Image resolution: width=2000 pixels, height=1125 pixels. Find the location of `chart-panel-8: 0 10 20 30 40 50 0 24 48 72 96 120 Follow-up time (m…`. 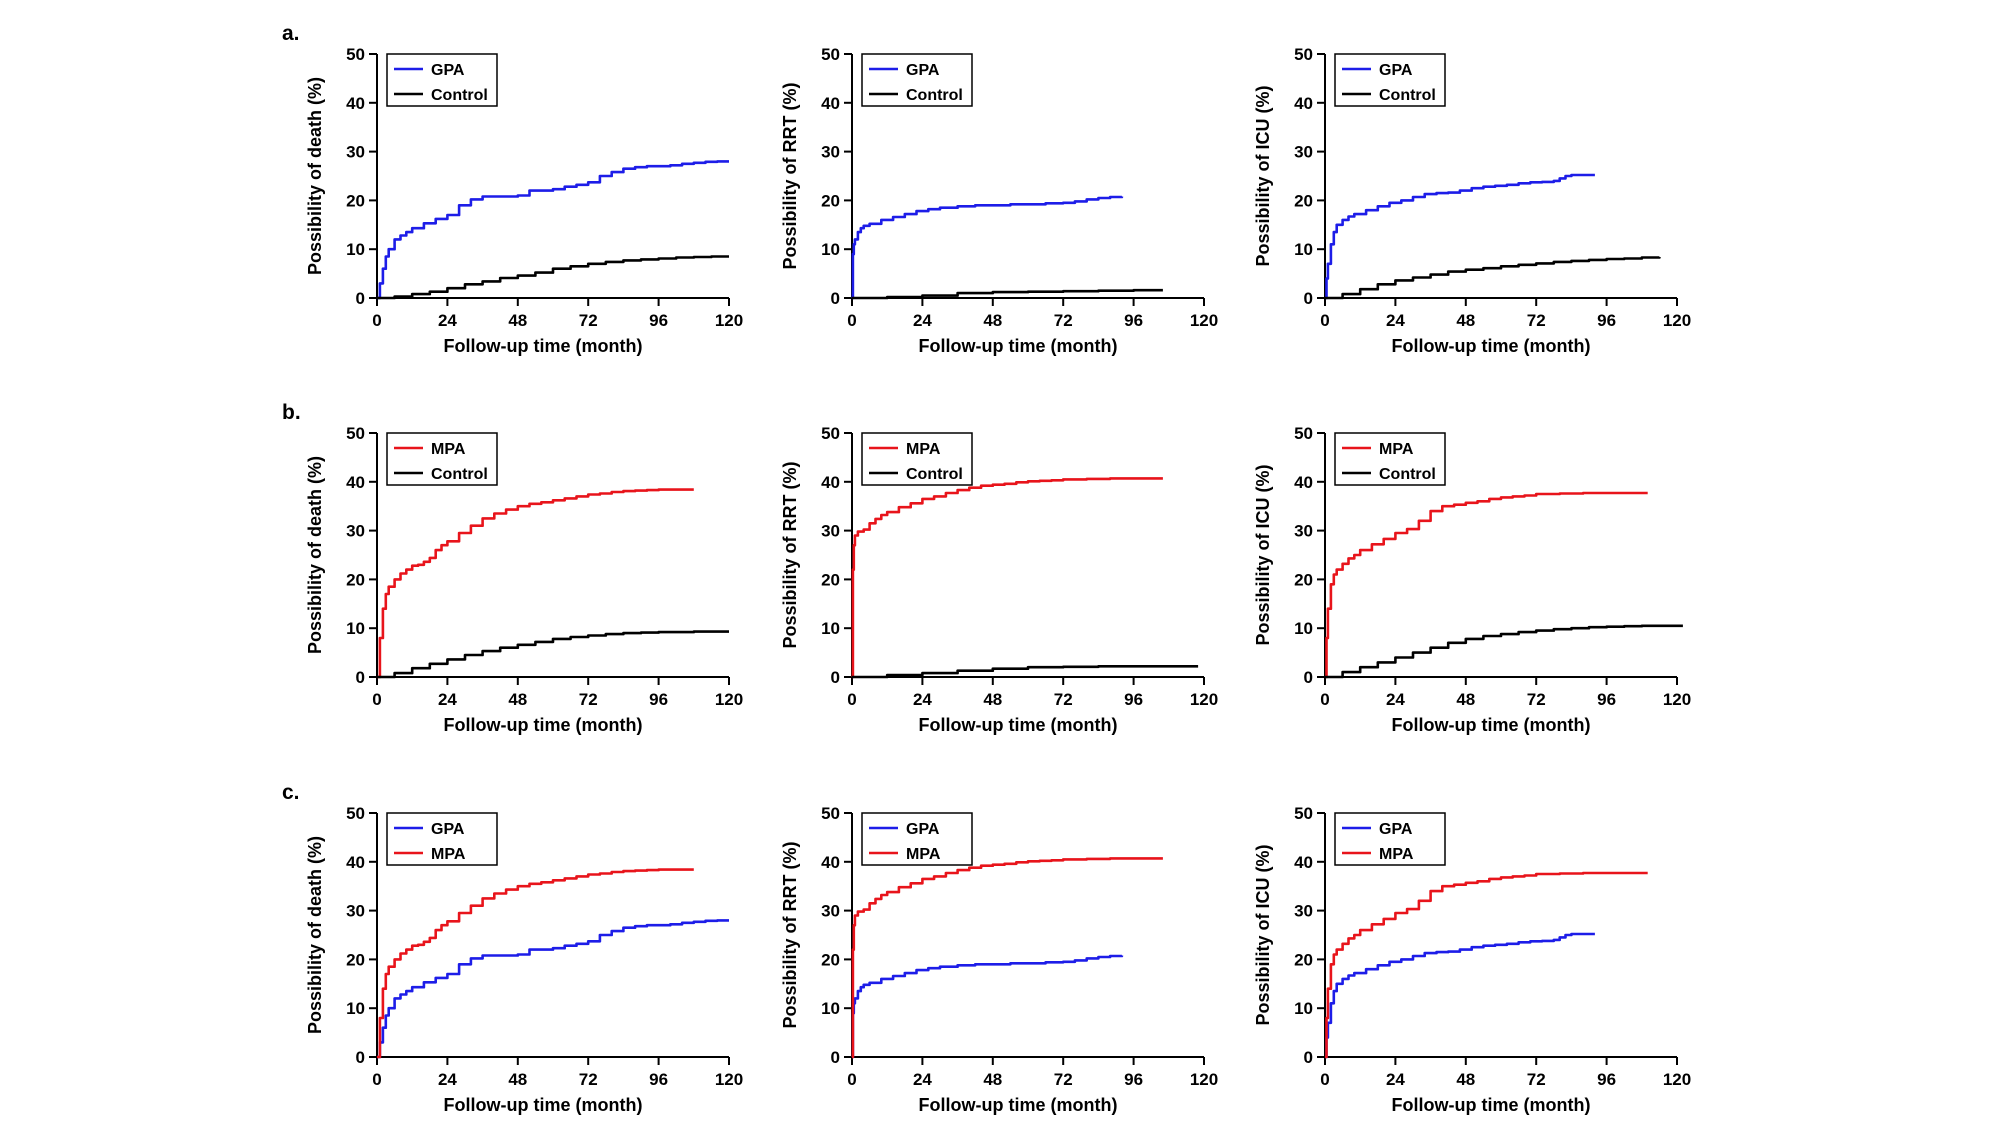

chart-panel-8: 0 10 20 30 40 50 0 24 48 72 96 120 Follow-up time (m… is located at coordinates (999, 959).